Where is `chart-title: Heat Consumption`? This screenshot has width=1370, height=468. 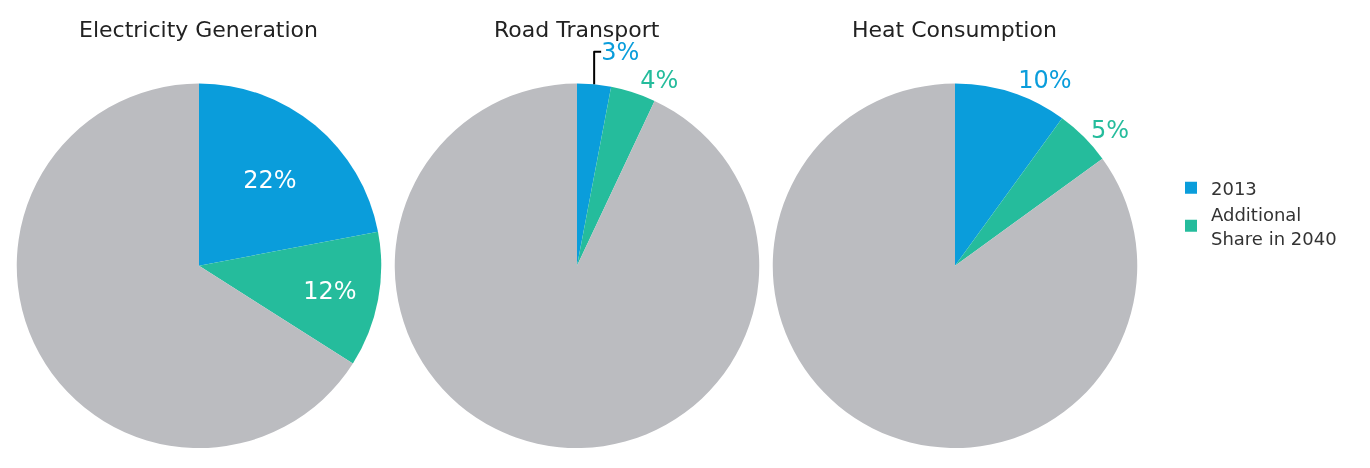 chart-title: Heat Consumption is located at coordinates (954, 29).